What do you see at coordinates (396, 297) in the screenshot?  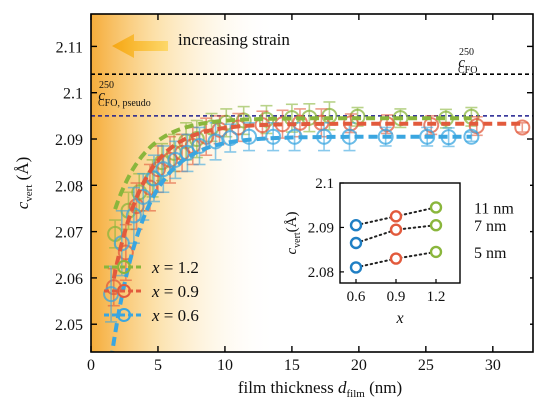 I see `inset-x-tick-label: 0.9` at bounding box center [396, 297].